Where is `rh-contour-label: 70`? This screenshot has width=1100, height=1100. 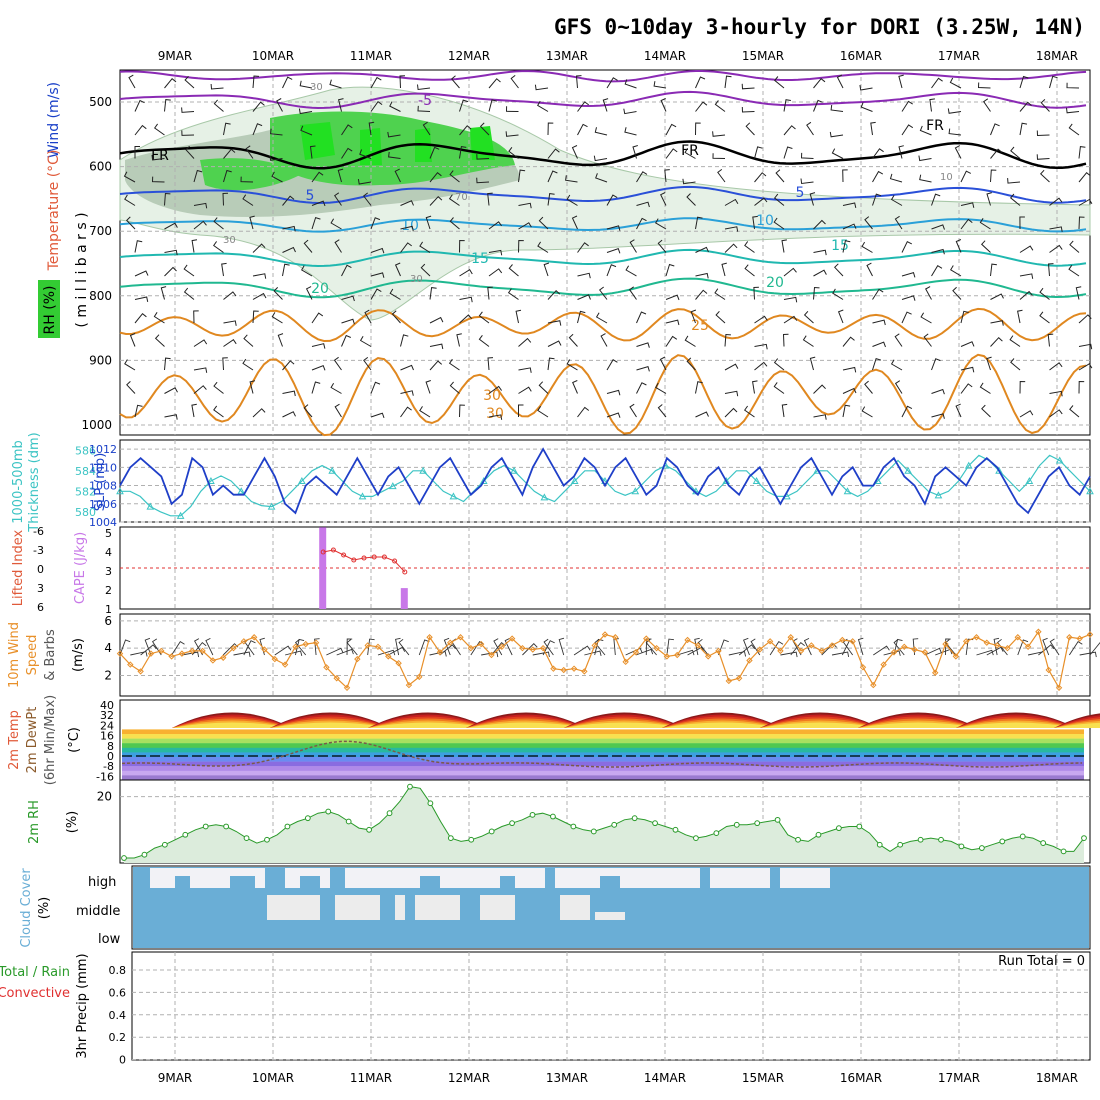 rh-contour-label: 70 is located at coordinates (461, 197).